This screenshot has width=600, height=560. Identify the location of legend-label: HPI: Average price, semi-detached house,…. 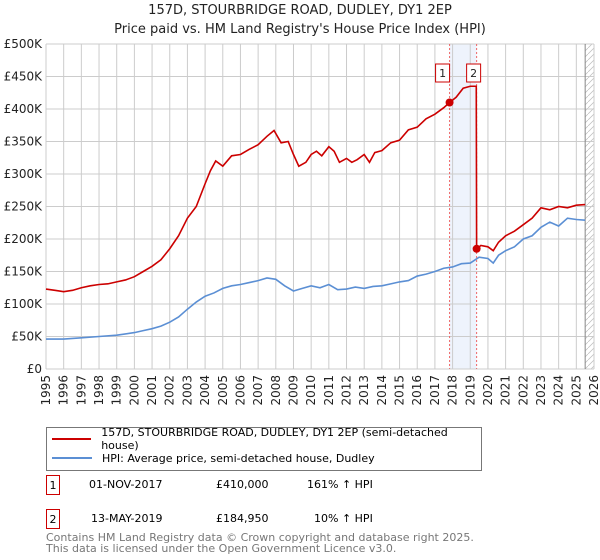
(238, 458).